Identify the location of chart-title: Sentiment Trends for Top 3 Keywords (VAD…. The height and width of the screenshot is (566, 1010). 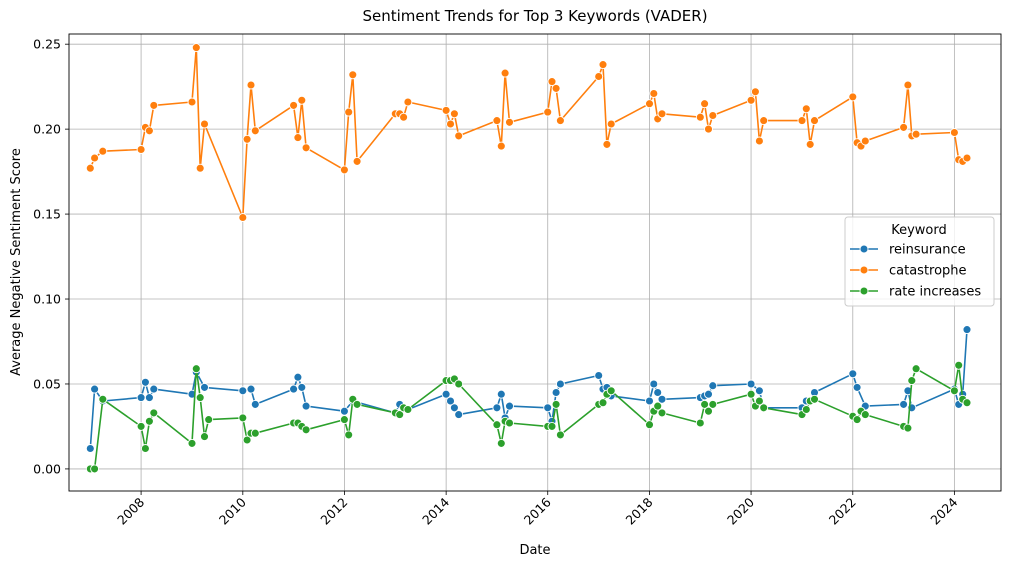
(534, 16).